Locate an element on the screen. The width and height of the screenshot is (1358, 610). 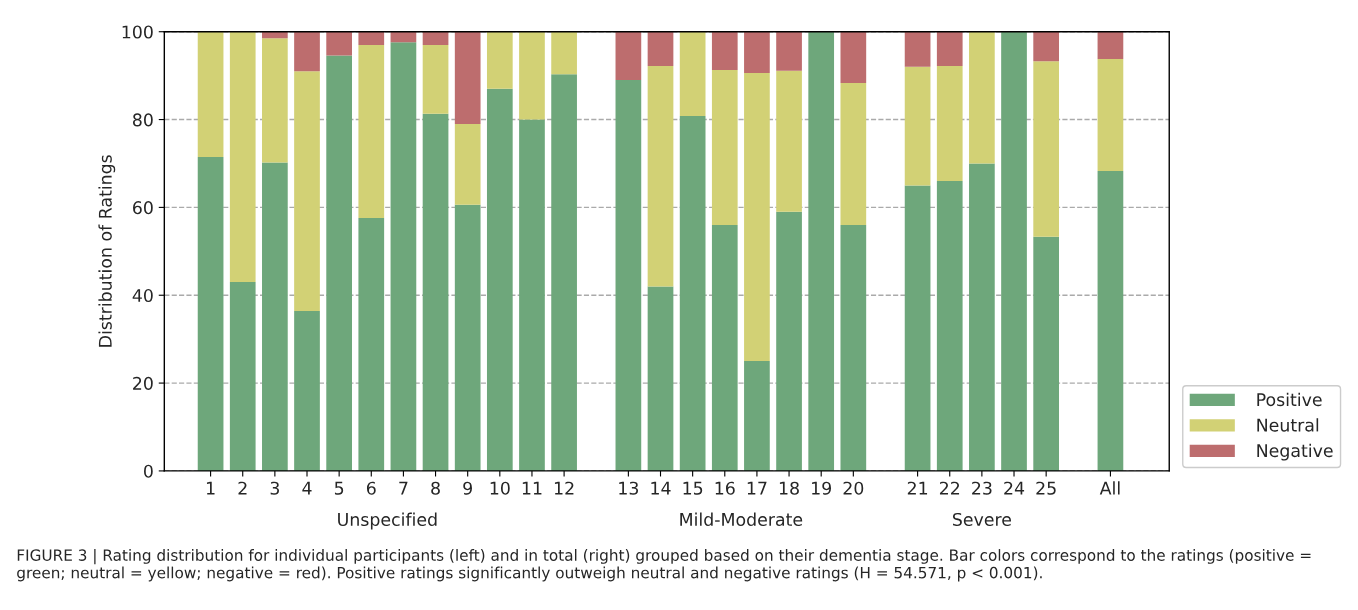
x-tick-label: 8 is located at coordinates (435, 488).